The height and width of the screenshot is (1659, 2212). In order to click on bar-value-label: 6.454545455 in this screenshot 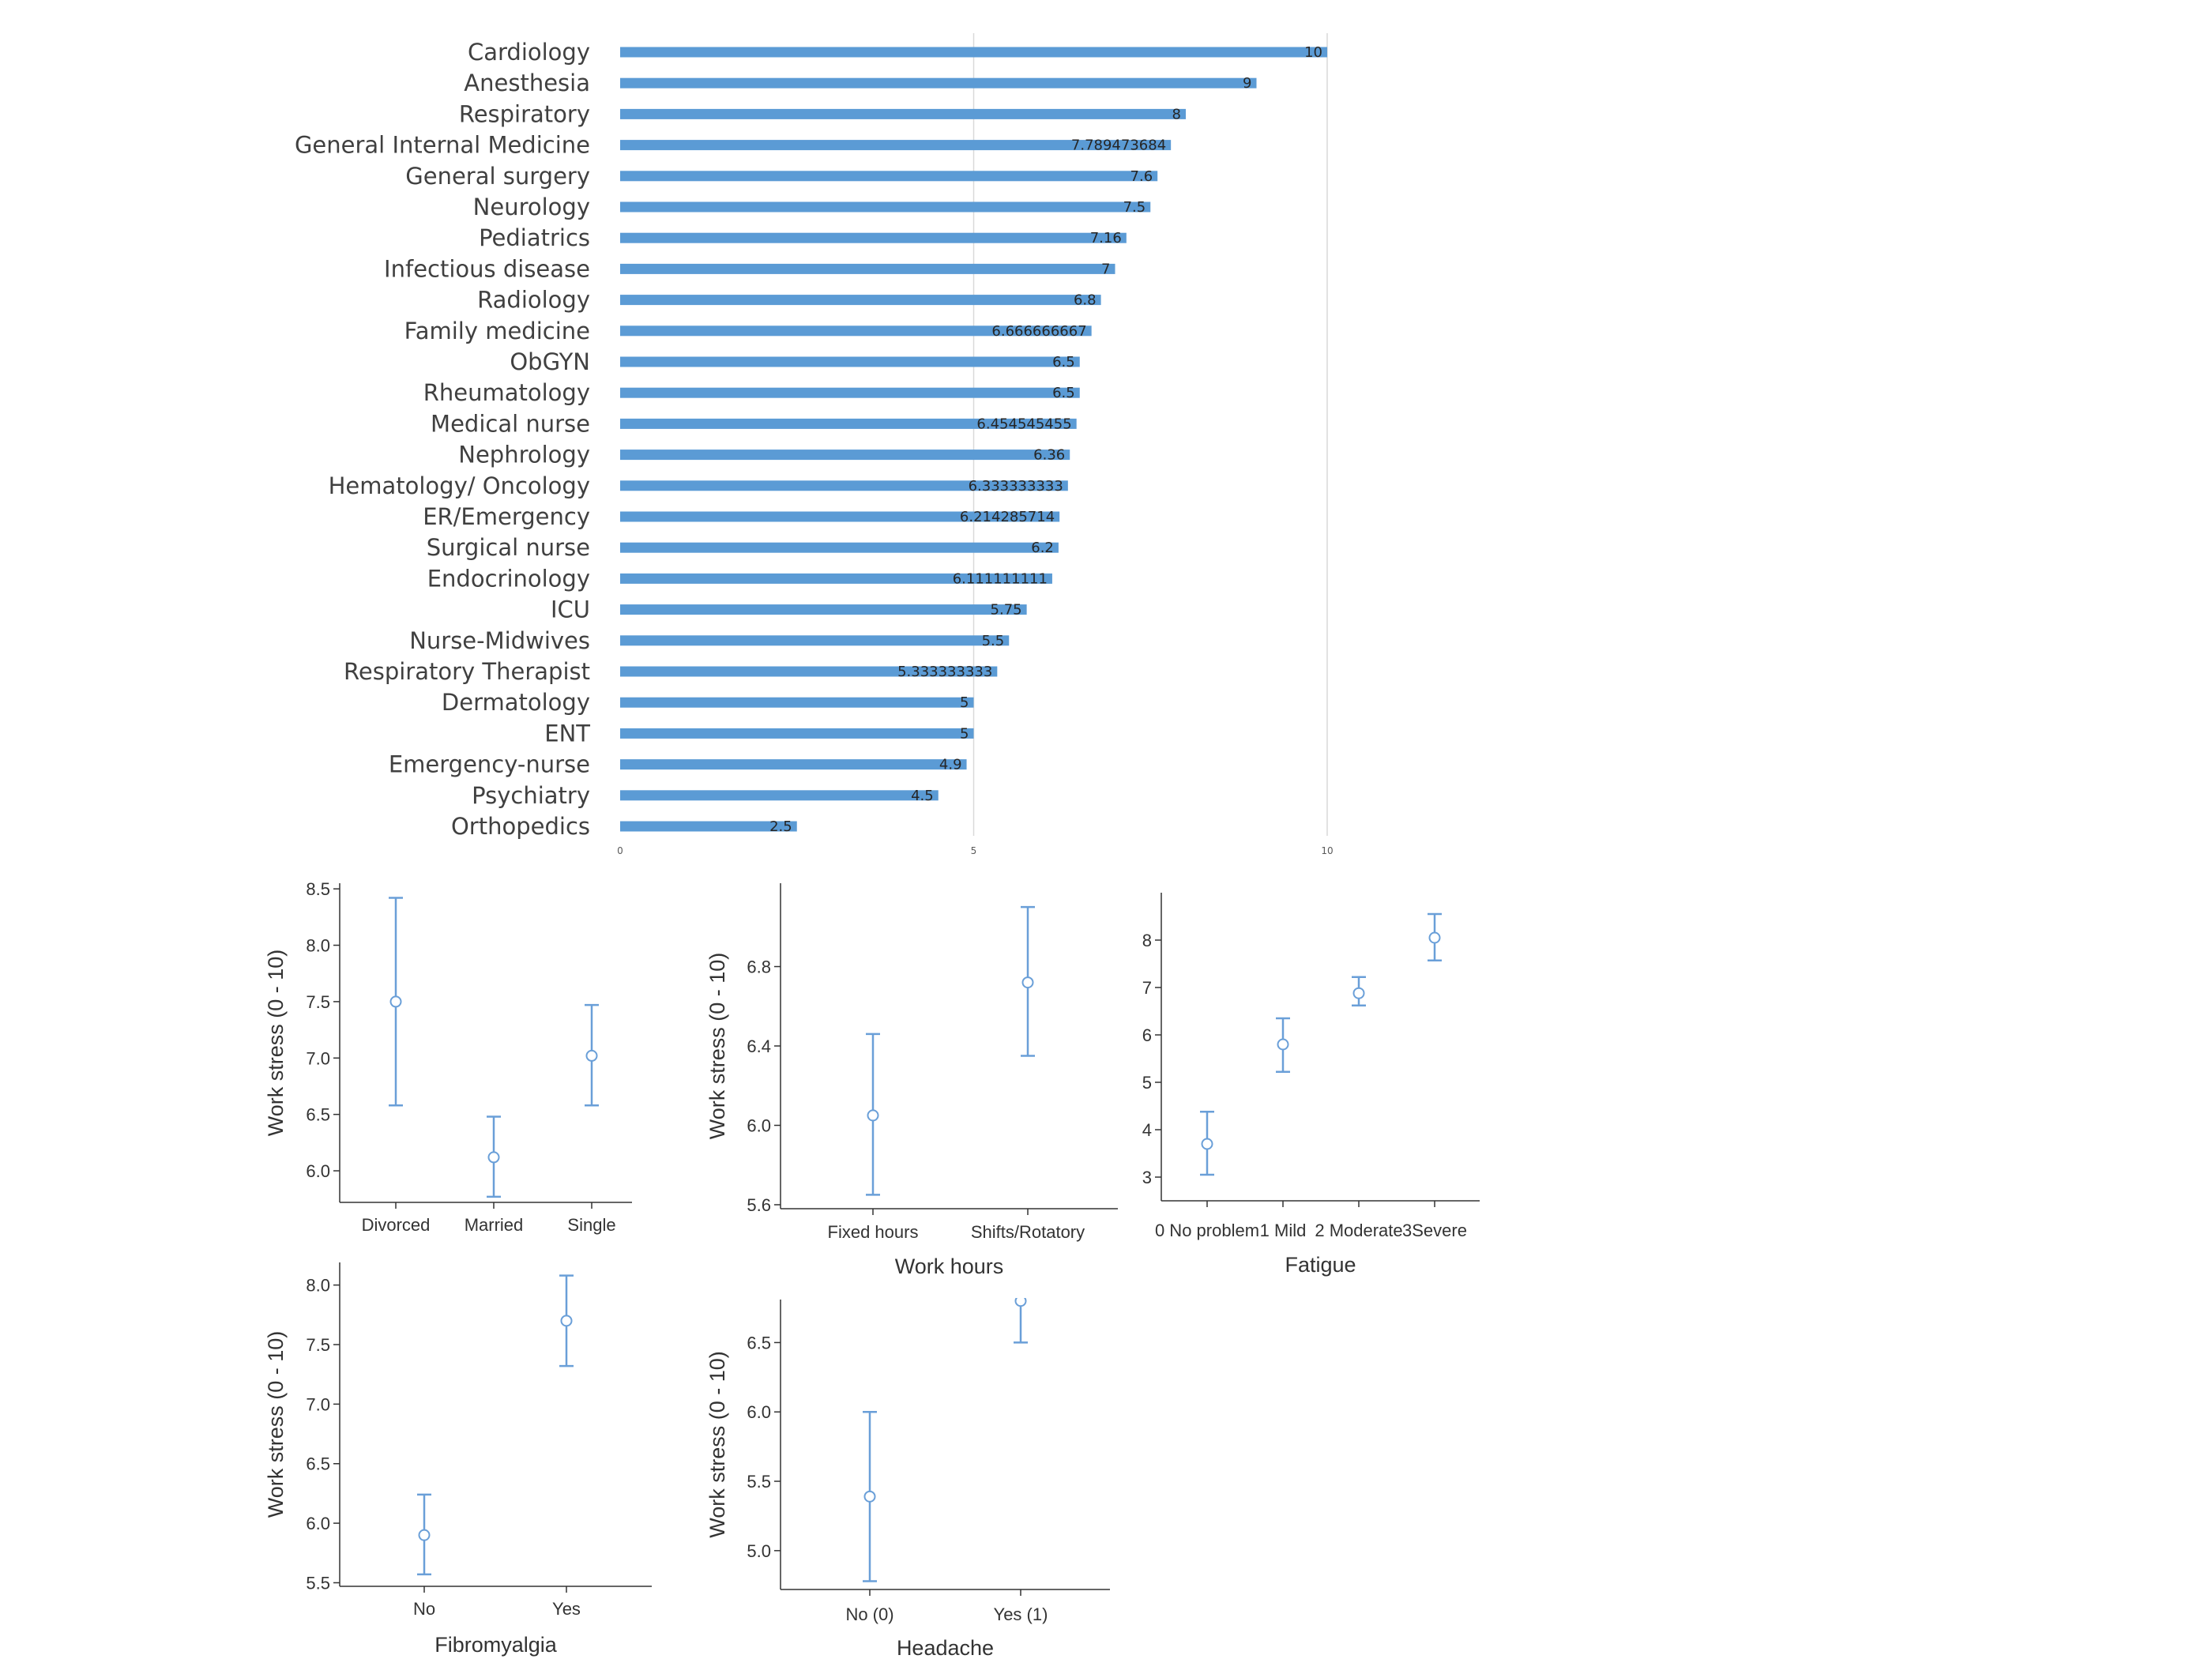, I will do `click(1024, 424)`.